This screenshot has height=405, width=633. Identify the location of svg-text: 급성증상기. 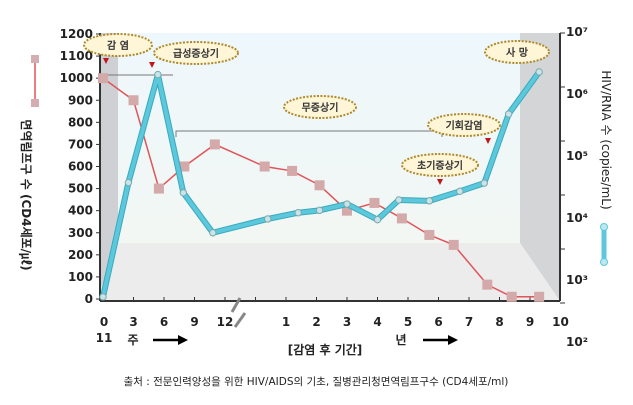
(196, 53).